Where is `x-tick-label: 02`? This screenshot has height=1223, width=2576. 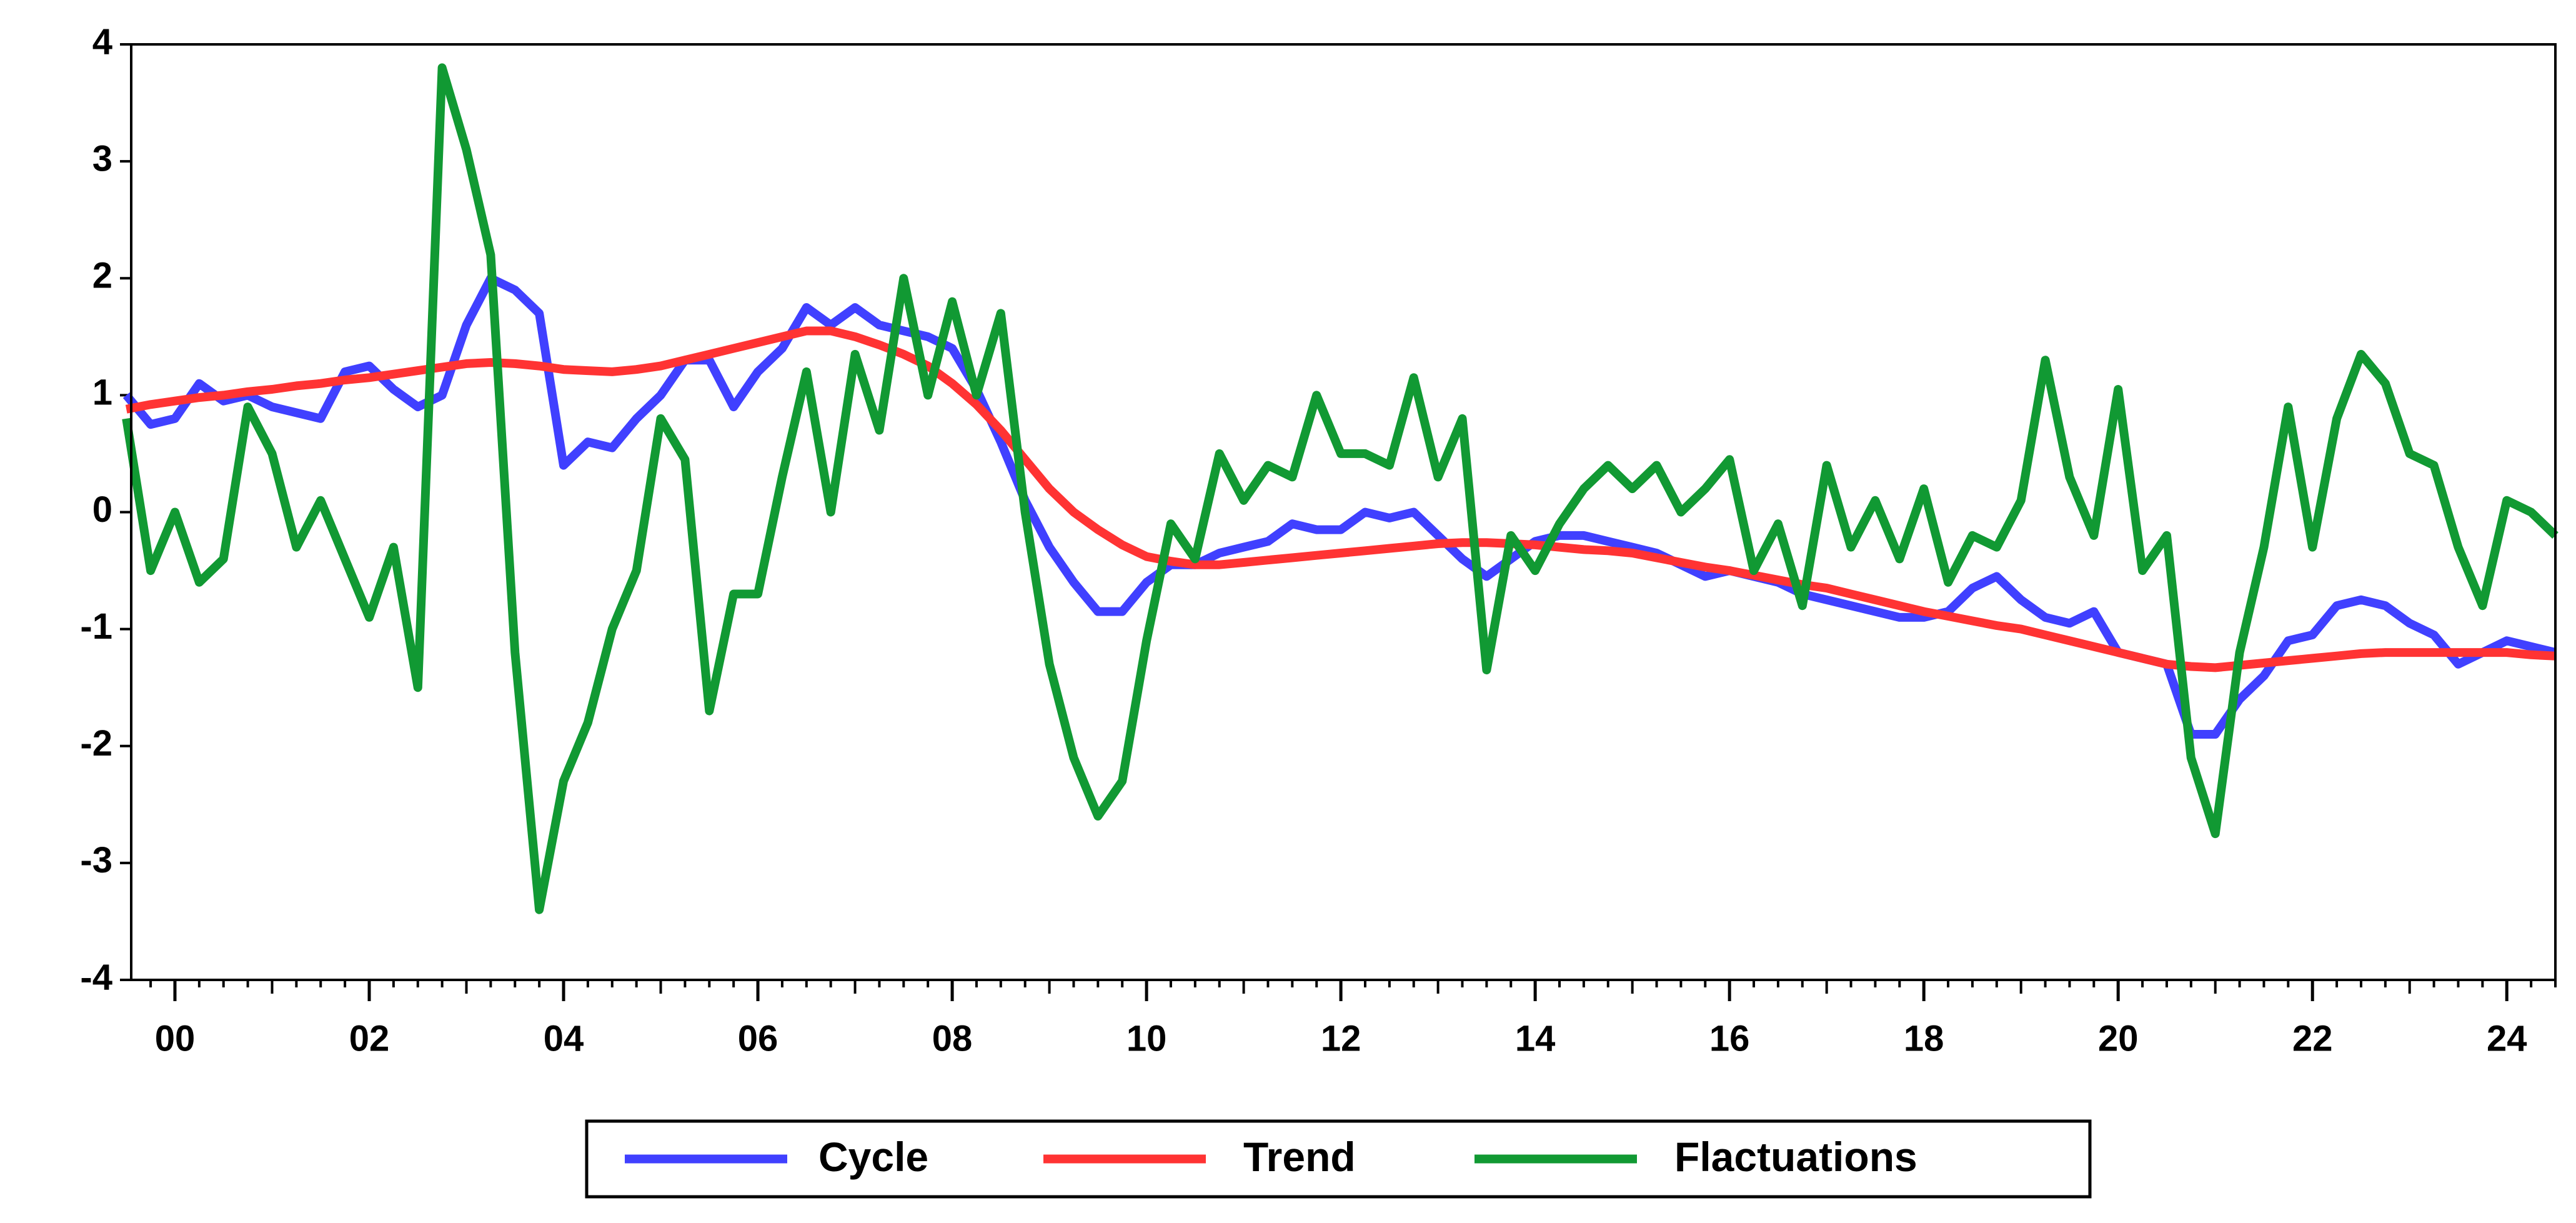 x-tick-label: 02 is located at coordinates (370, 1038).